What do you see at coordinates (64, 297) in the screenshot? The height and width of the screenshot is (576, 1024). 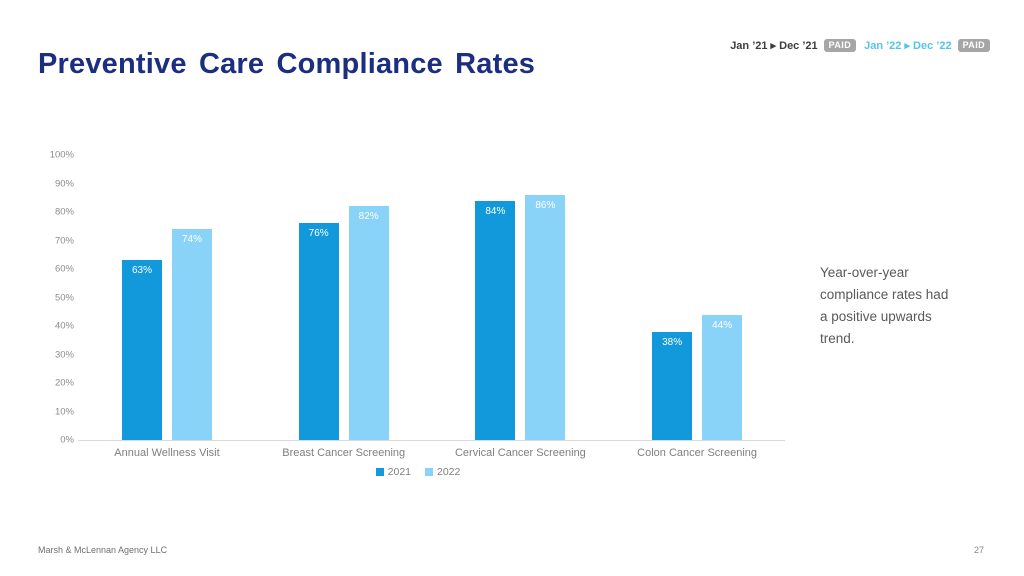 I see `y-axis-label: 50%` at bounding box center [64, 297].